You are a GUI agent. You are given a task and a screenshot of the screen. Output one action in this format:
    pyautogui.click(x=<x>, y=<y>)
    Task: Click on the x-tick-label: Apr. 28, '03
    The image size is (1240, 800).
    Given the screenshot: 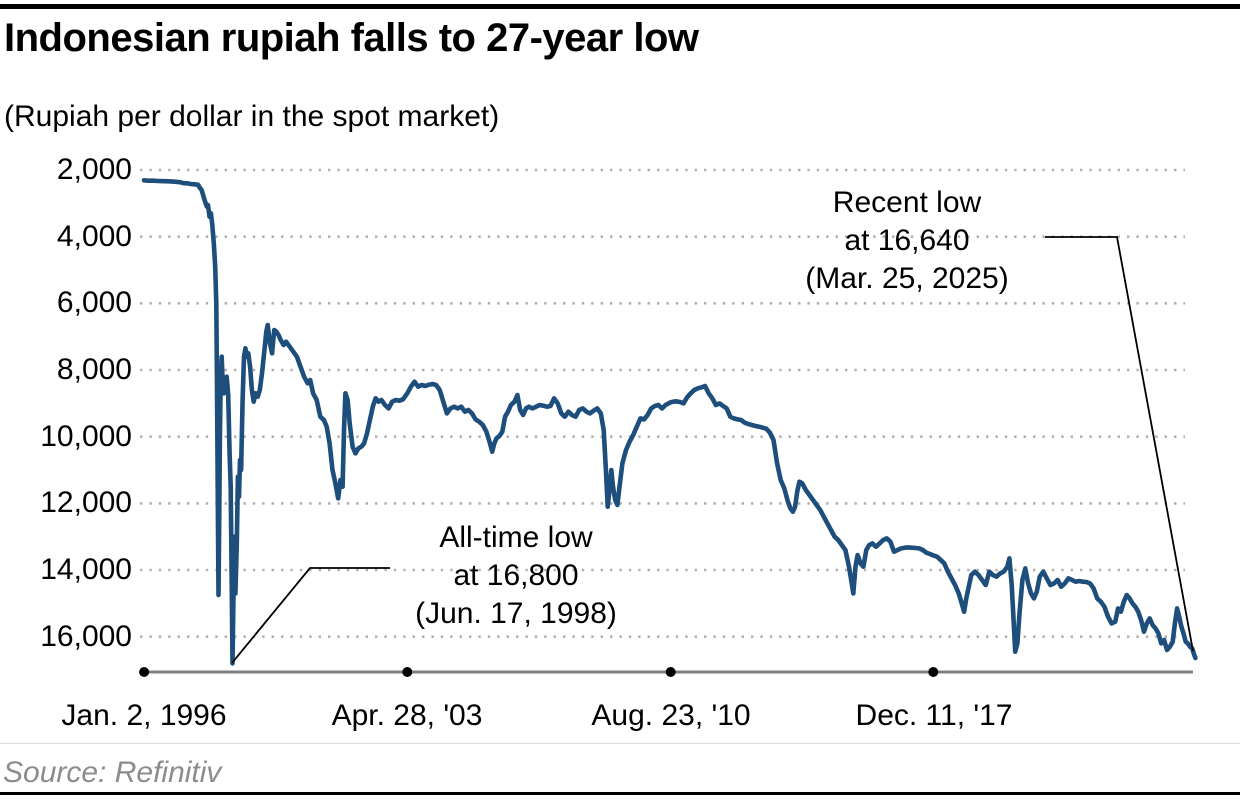 What is the action you would take?
    pyautogui.click(x=407, y=715)
    